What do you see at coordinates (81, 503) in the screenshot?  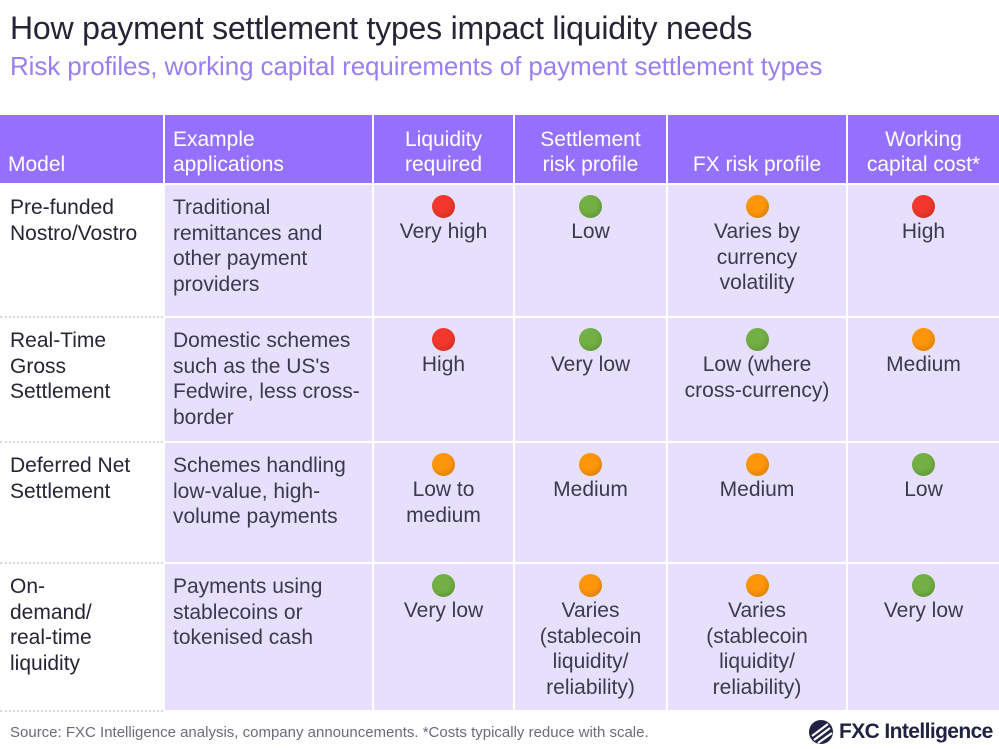 I see `model-name: Deferred Net Settlement` at bounding box center [81, 503].